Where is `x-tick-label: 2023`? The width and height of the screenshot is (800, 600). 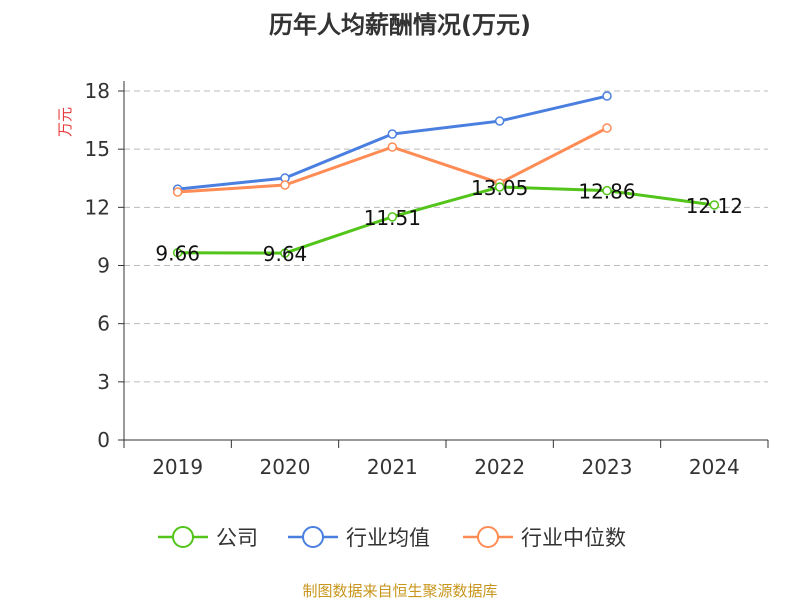
x-tick-label: 2023 is located at coordinates (607, 467).